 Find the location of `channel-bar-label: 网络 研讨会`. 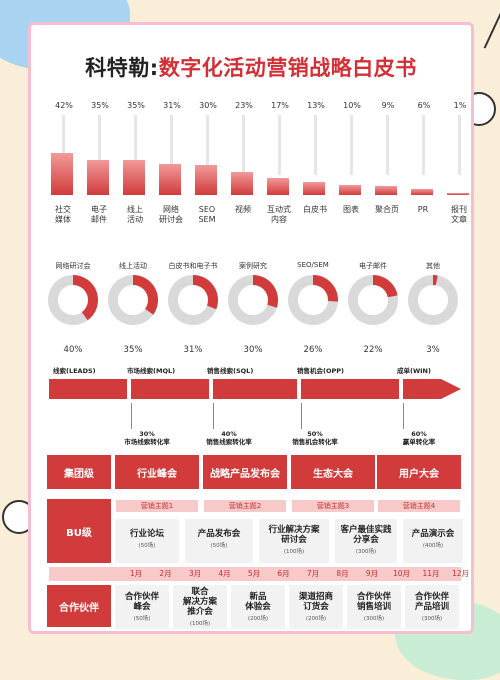

channel-bar-label: 网络 研讨会 is located at coordinates (171, 214).